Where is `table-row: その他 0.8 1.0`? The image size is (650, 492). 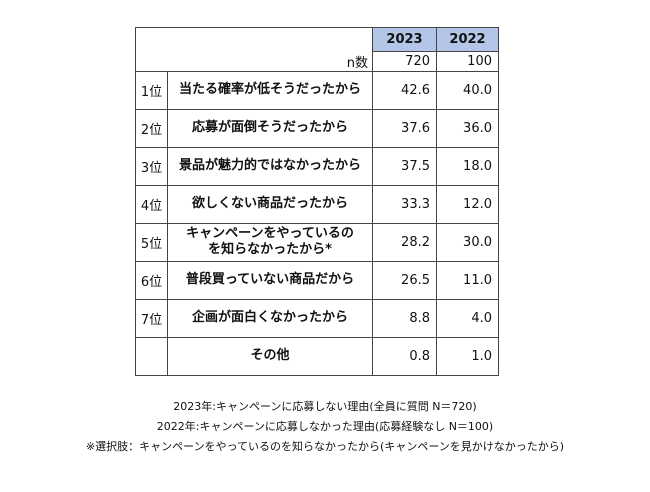 table-row: その他 0.8 1.0 is located at coordinates (317, 356).